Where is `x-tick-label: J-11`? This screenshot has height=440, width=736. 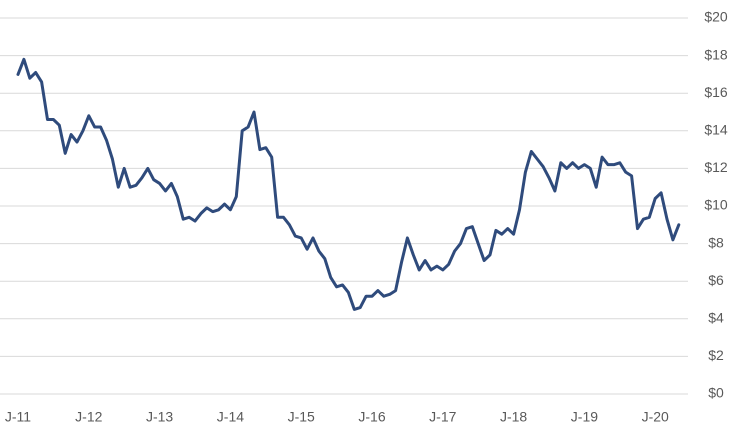 x-tick-label: J-11 is located at coordinates (18, 417).